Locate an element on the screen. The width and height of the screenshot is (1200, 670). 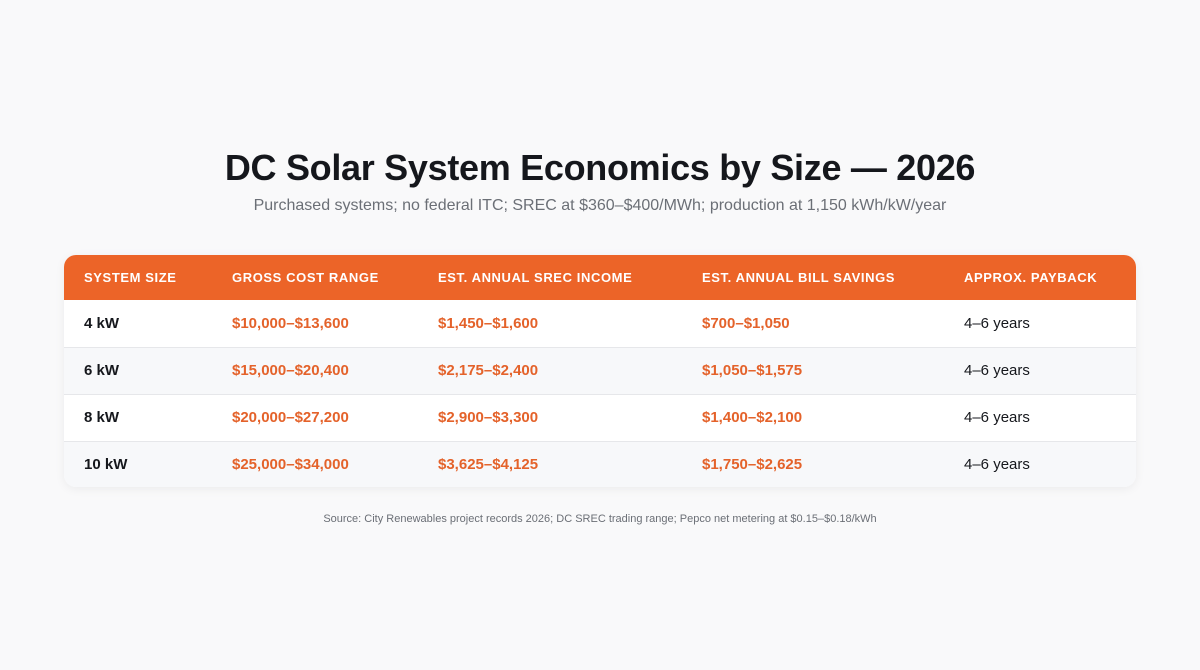
cell-gross-cost: $20,000–$27,200 is located at coordinates (290, 417).